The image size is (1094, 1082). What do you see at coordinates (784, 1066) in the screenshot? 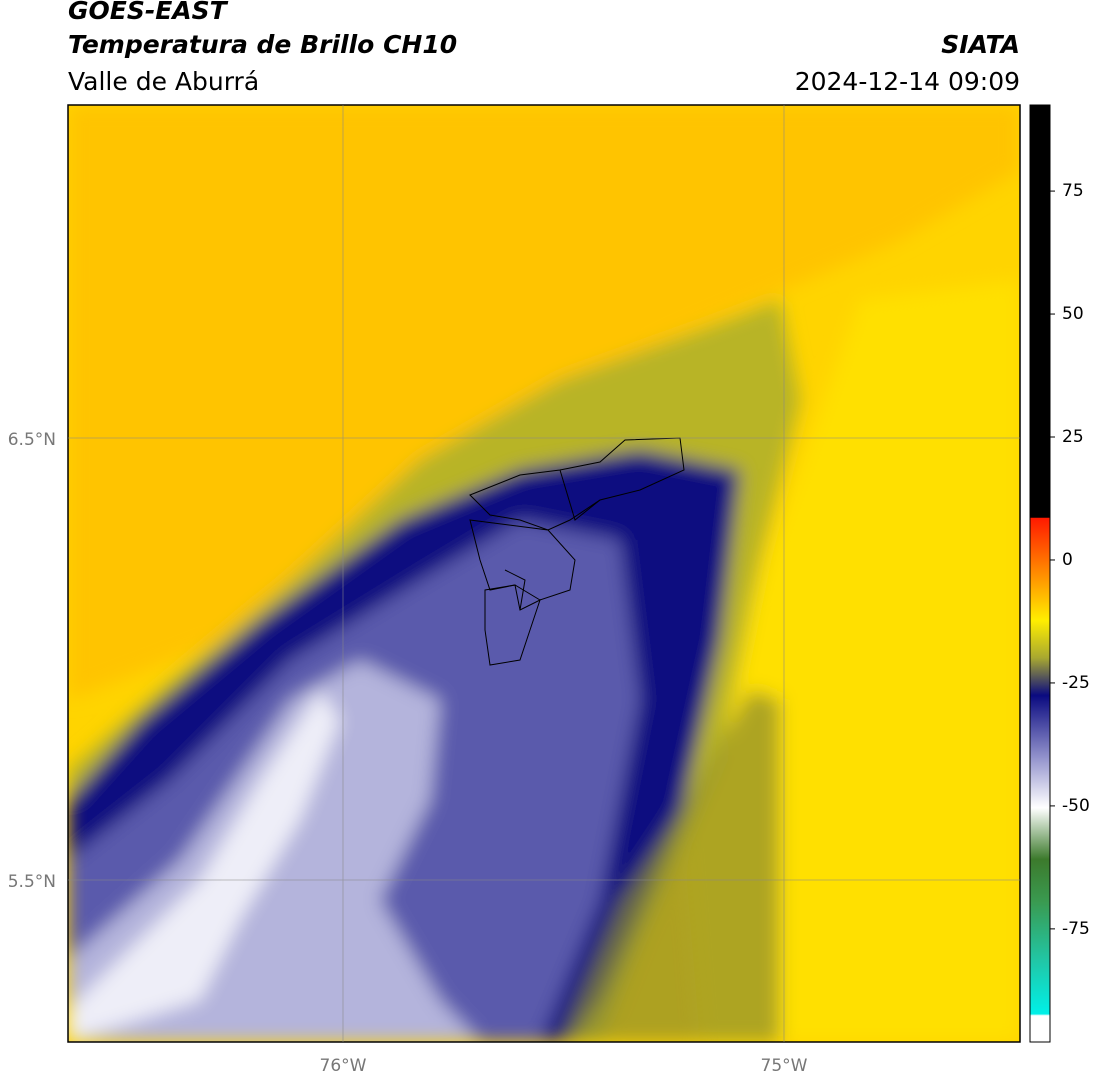
I see `lon-label: 75°W` at bounding box center [784, 1066].